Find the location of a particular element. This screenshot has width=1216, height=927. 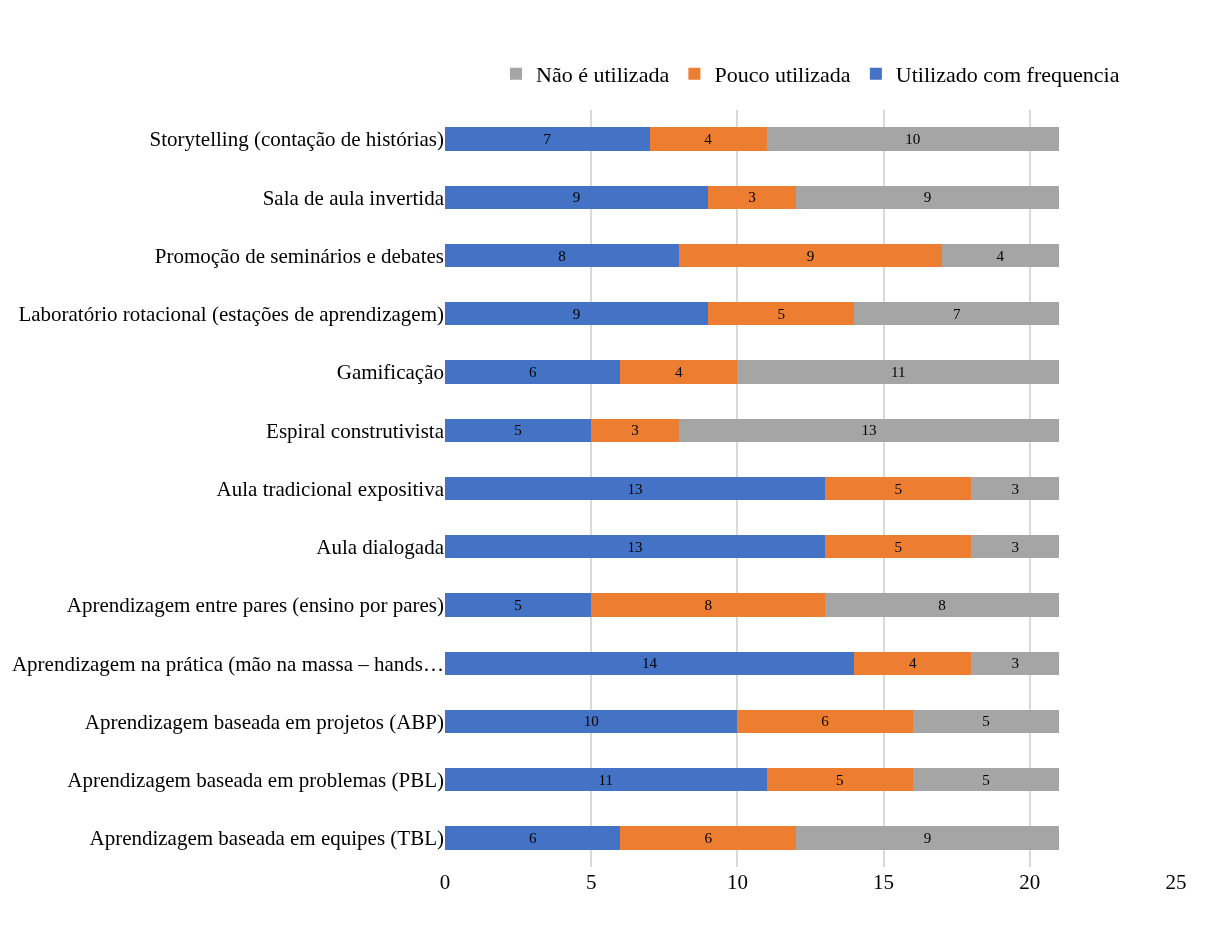

y-tick-label: Aprendizagem baseada em equipes (TBL) is located at coordinates (266, 838).